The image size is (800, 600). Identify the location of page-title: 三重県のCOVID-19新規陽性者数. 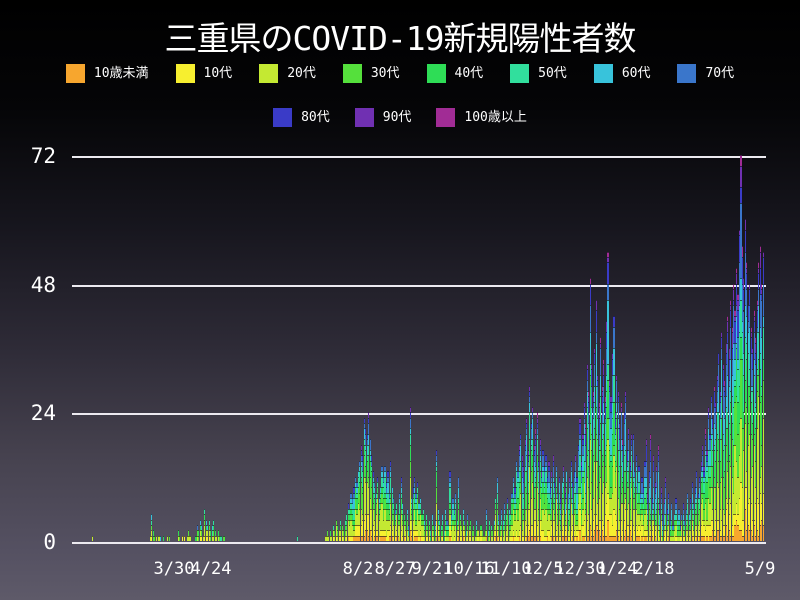
(400, 38).